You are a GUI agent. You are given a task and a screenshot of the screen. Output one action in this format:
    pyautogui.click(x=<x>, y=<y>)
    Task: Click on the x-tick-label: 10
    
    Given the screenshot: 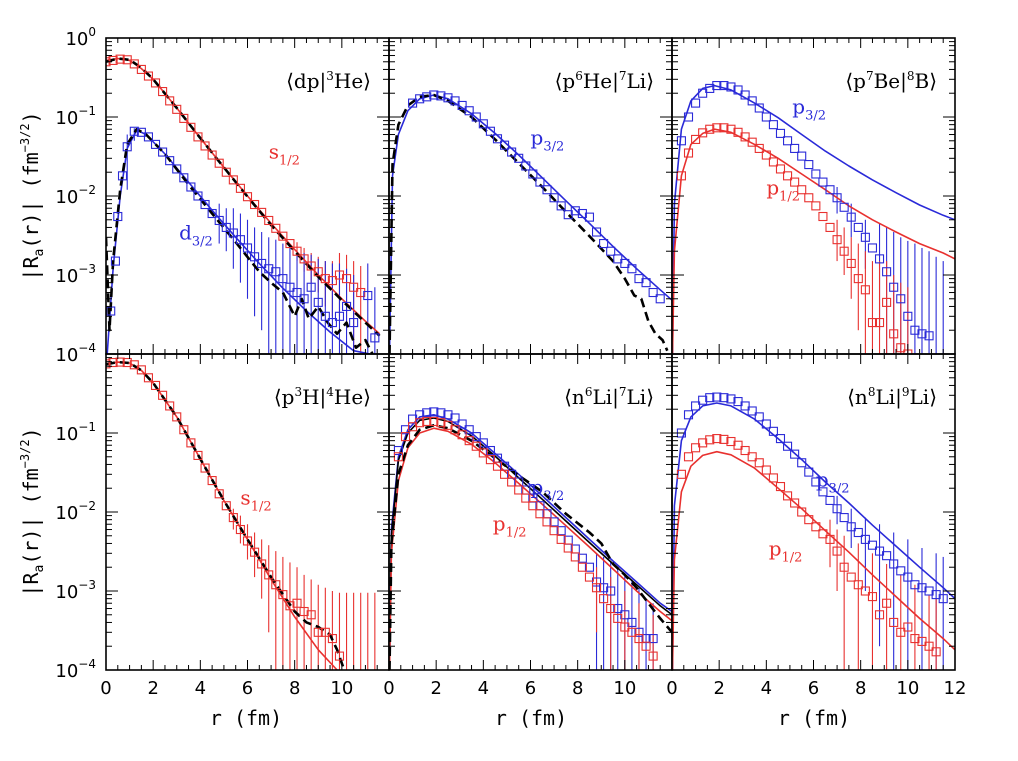 What is the action you would take?
    pyautogui.click(x=341, y=688)
    